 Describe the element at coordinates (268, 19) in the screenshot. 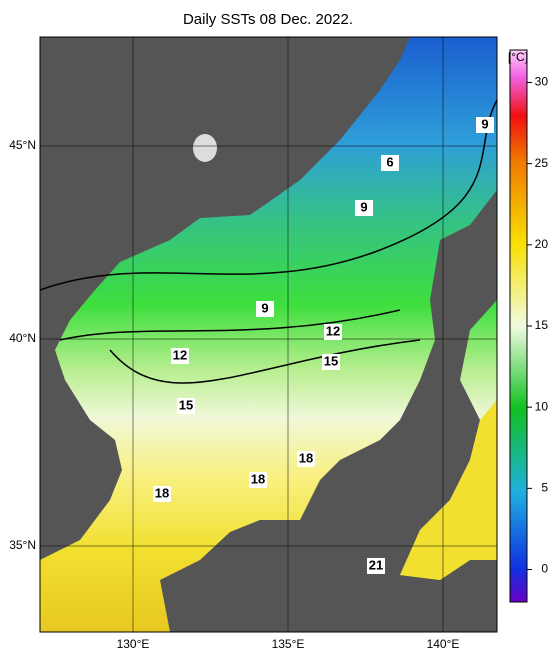

I see `title: Daily SSTs 08 Dec. 2022.` at that location.